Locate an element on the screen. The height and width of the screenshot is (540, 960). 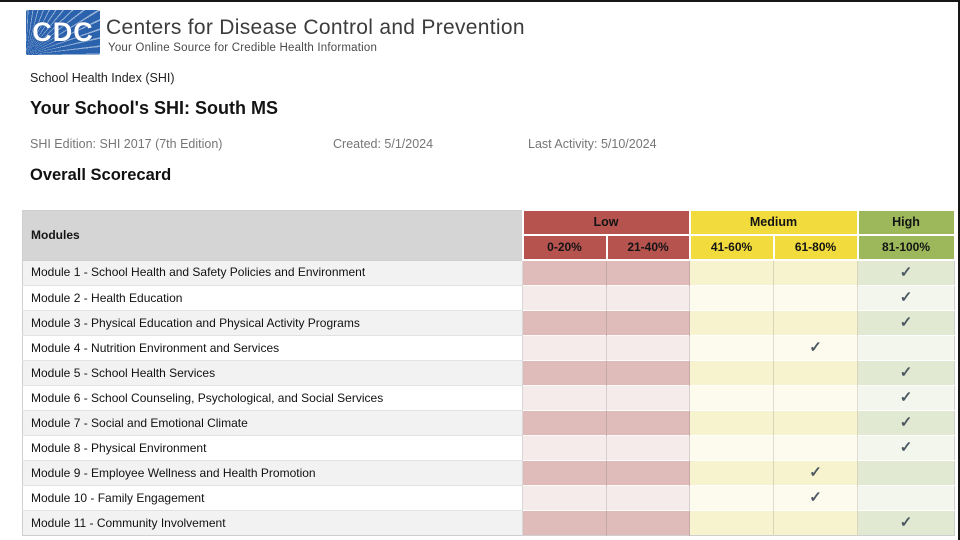
table-row: Module 2 - Health Education ✓ is located at coordinates (488, 298).